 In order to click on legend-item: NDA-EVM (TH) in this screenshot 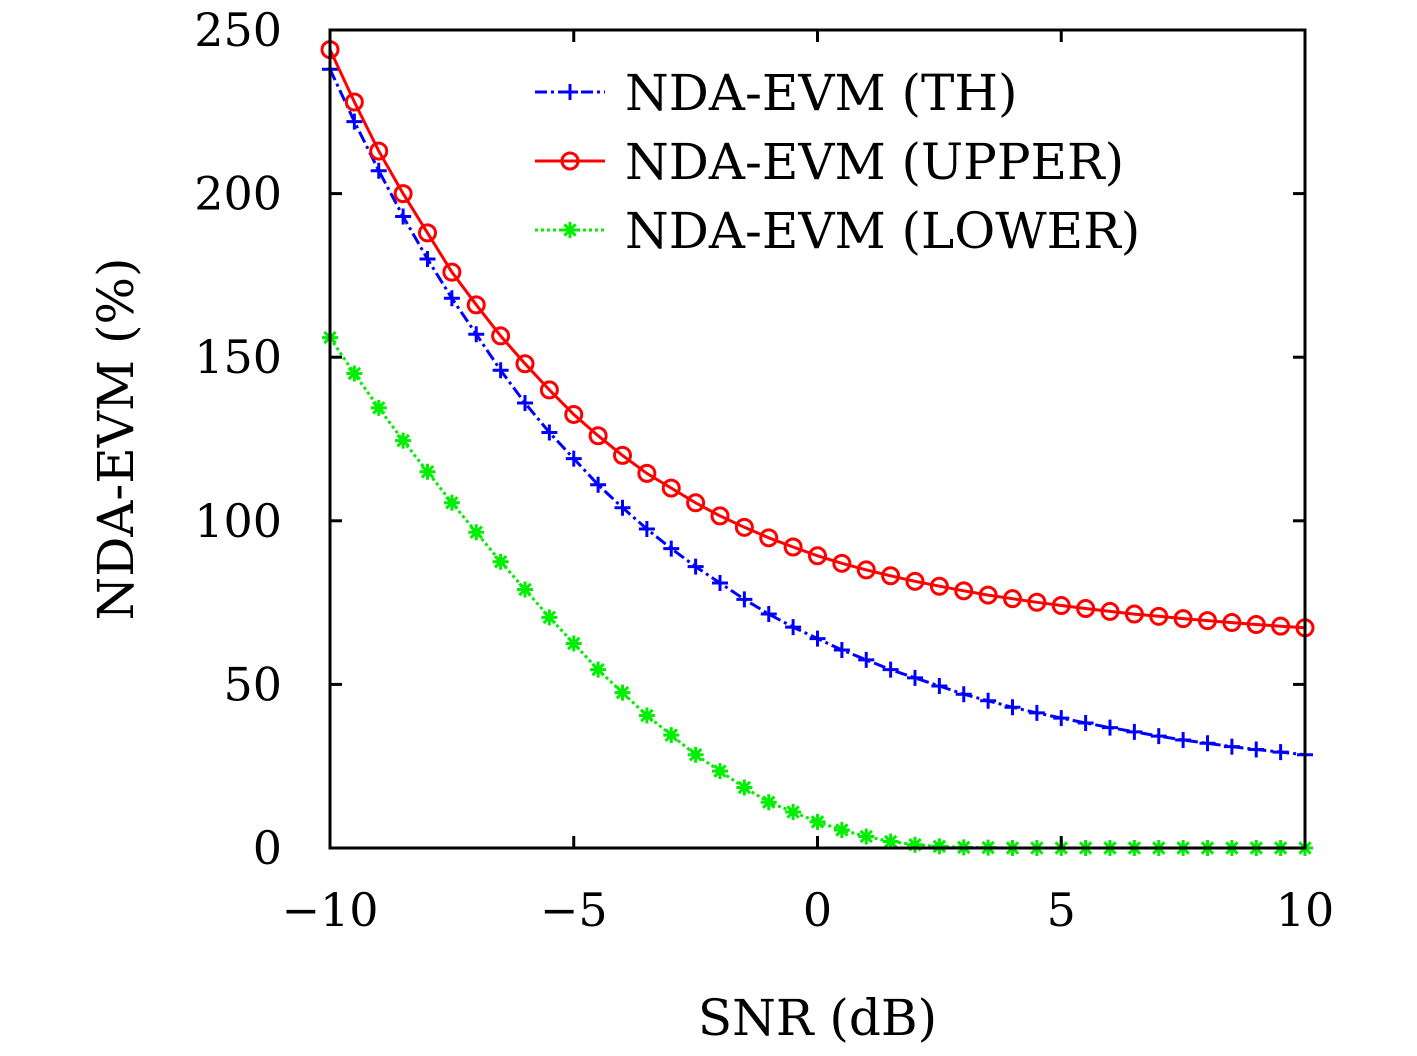, I will do `click(776, 93)`.